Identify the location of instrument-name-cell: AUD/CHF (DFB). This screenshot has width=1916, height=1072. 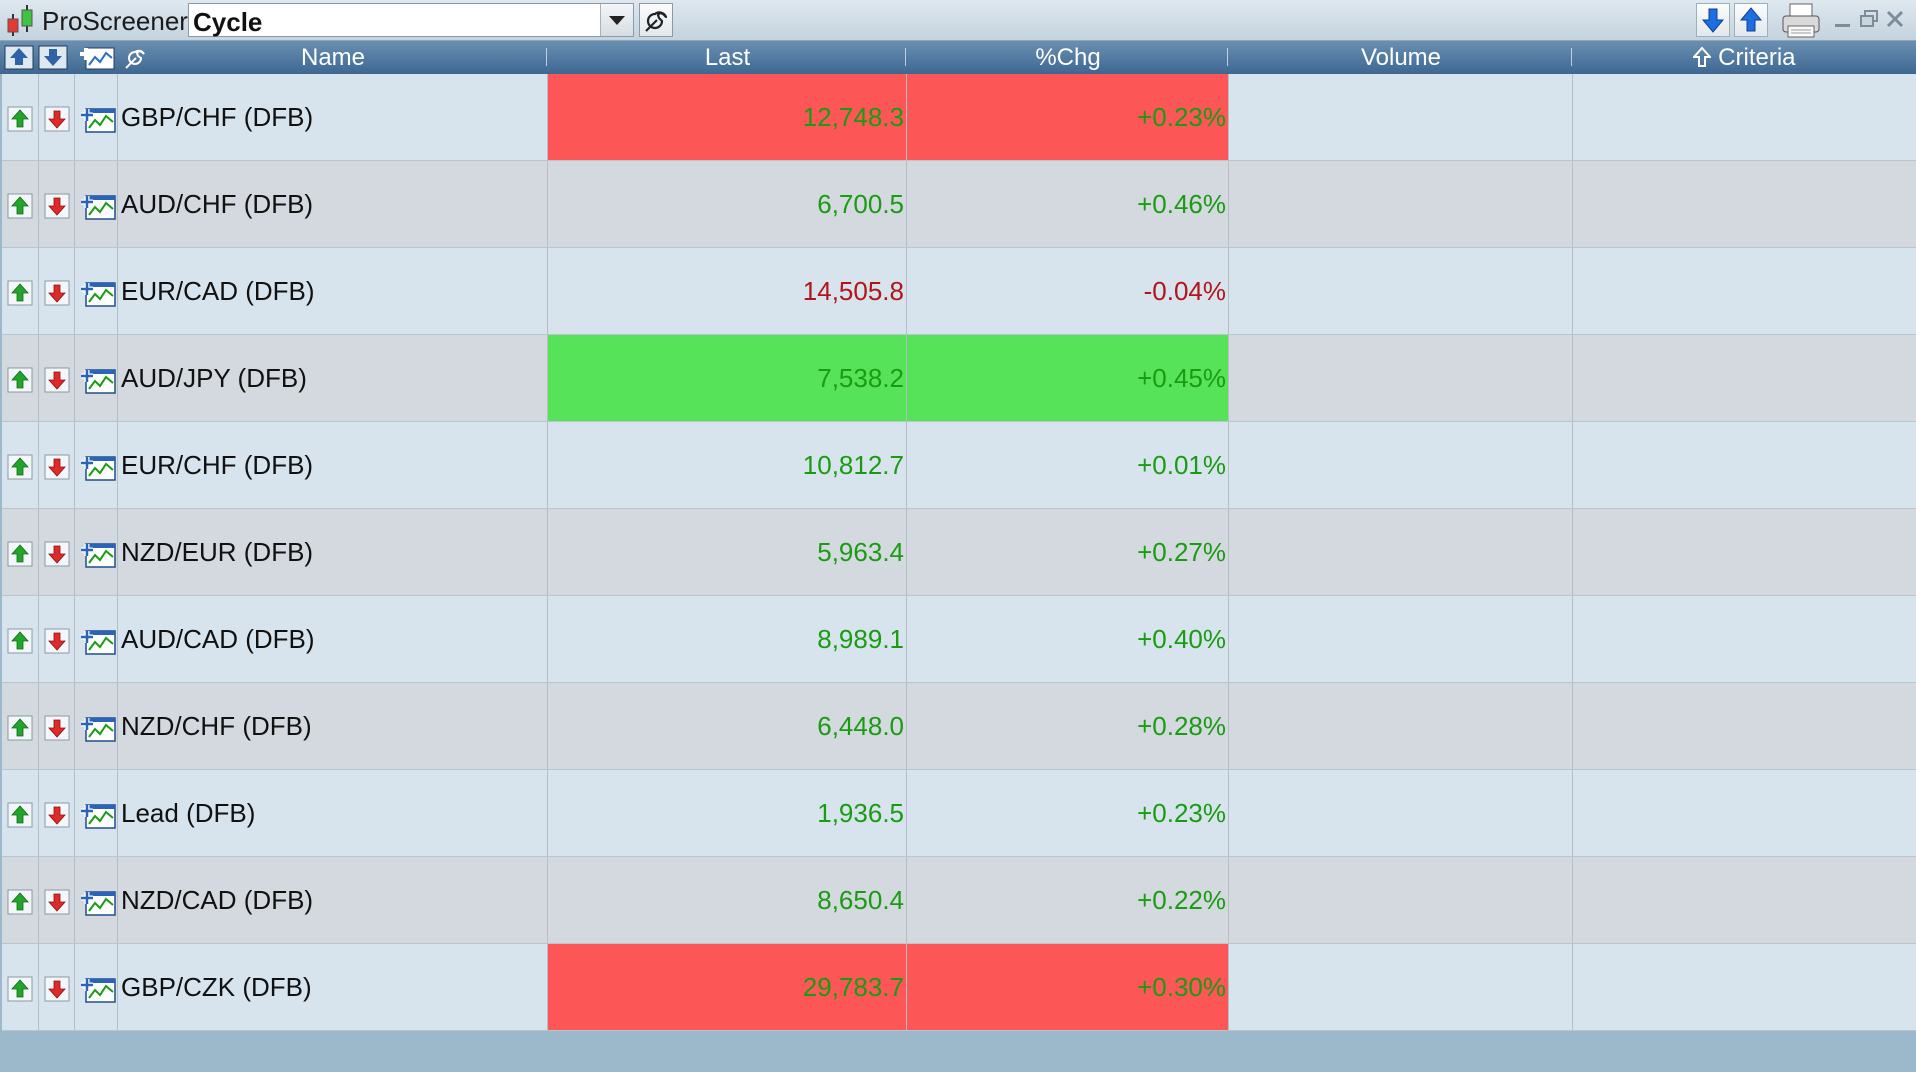
(333, 204).